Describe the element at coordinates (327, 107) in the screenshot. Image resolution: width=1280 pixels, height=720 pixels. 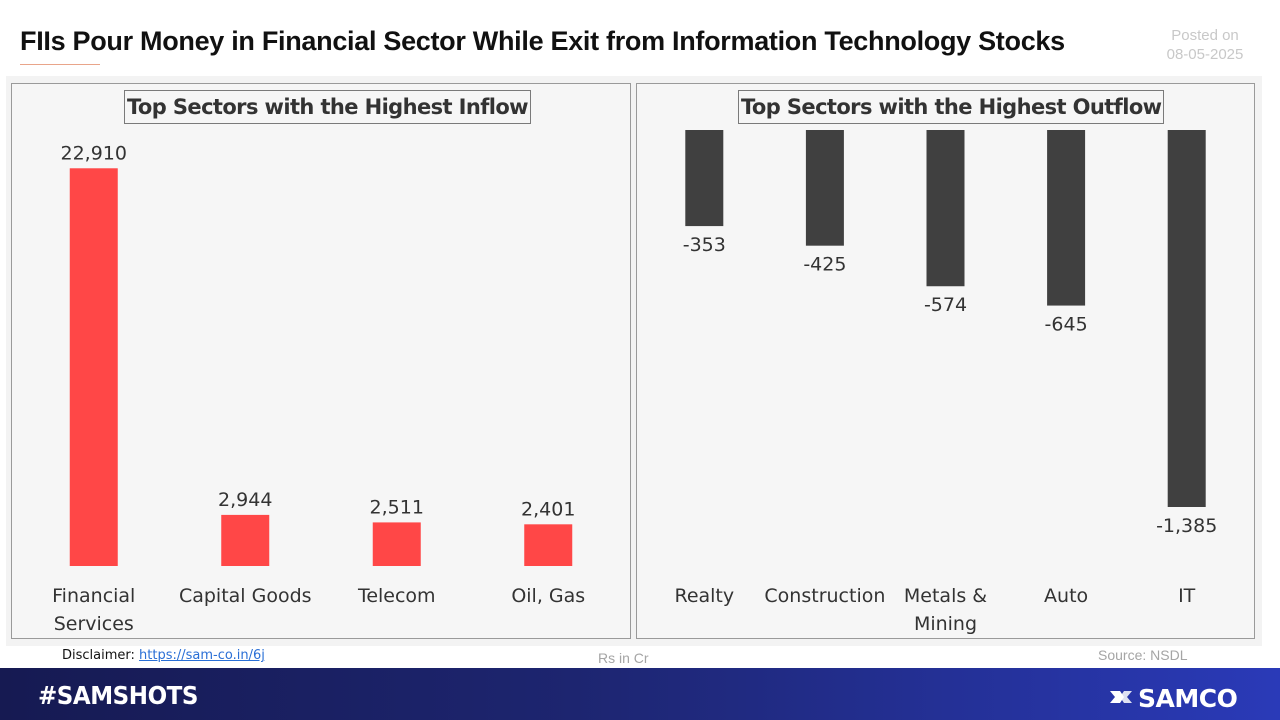
I see `inflow-chart-title: Top Sectors with the Highest Inflow` at that location.